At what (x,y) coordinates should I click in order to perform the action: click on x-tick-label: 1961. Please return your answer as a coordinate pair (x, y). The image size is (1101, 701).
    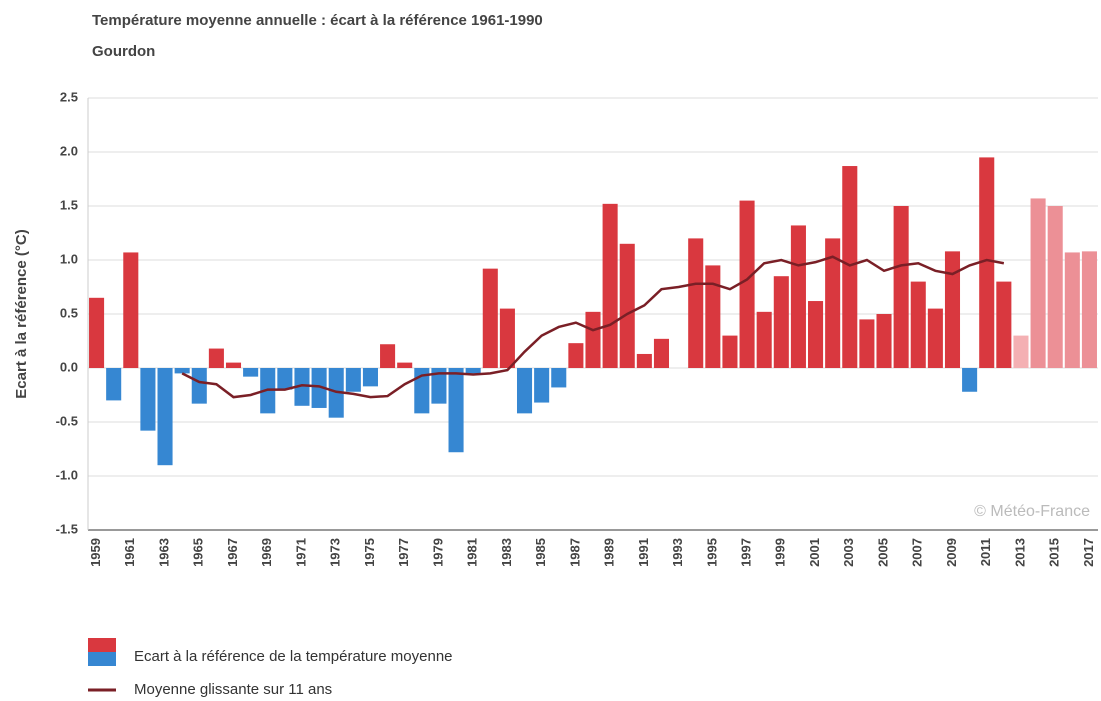
    Looking at the image, I should click on (129, 552).